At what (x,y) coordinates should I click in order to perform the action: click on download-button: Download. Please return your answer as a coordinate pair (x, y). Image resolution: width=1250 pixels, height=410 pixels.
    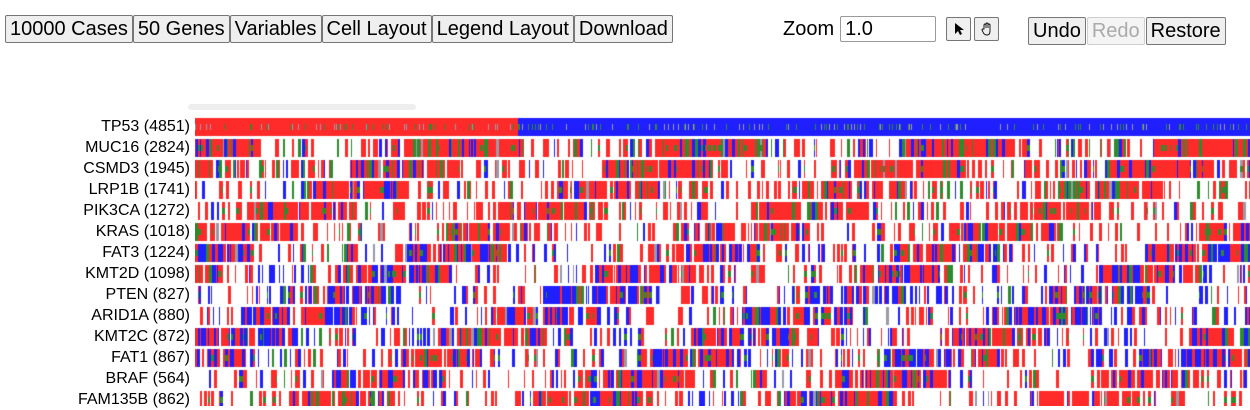
    Looking at the image, I should click on (623, 29).